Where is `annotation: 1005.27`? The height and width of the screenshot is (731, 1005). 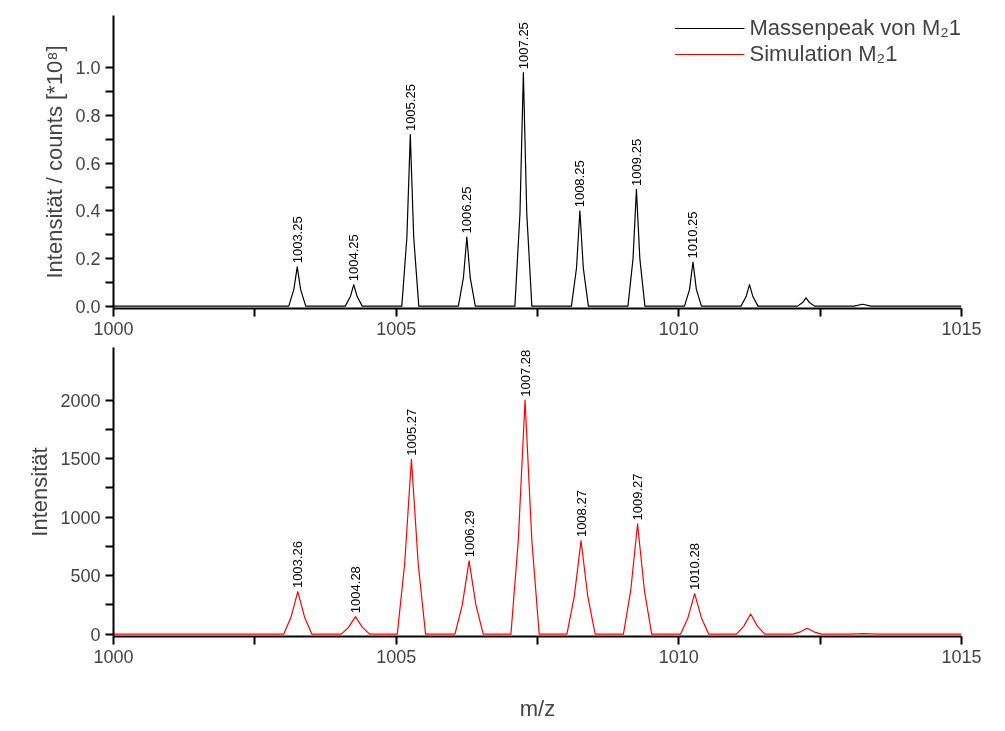 annotation: 1005.27 is located at coordinates (411, 432).